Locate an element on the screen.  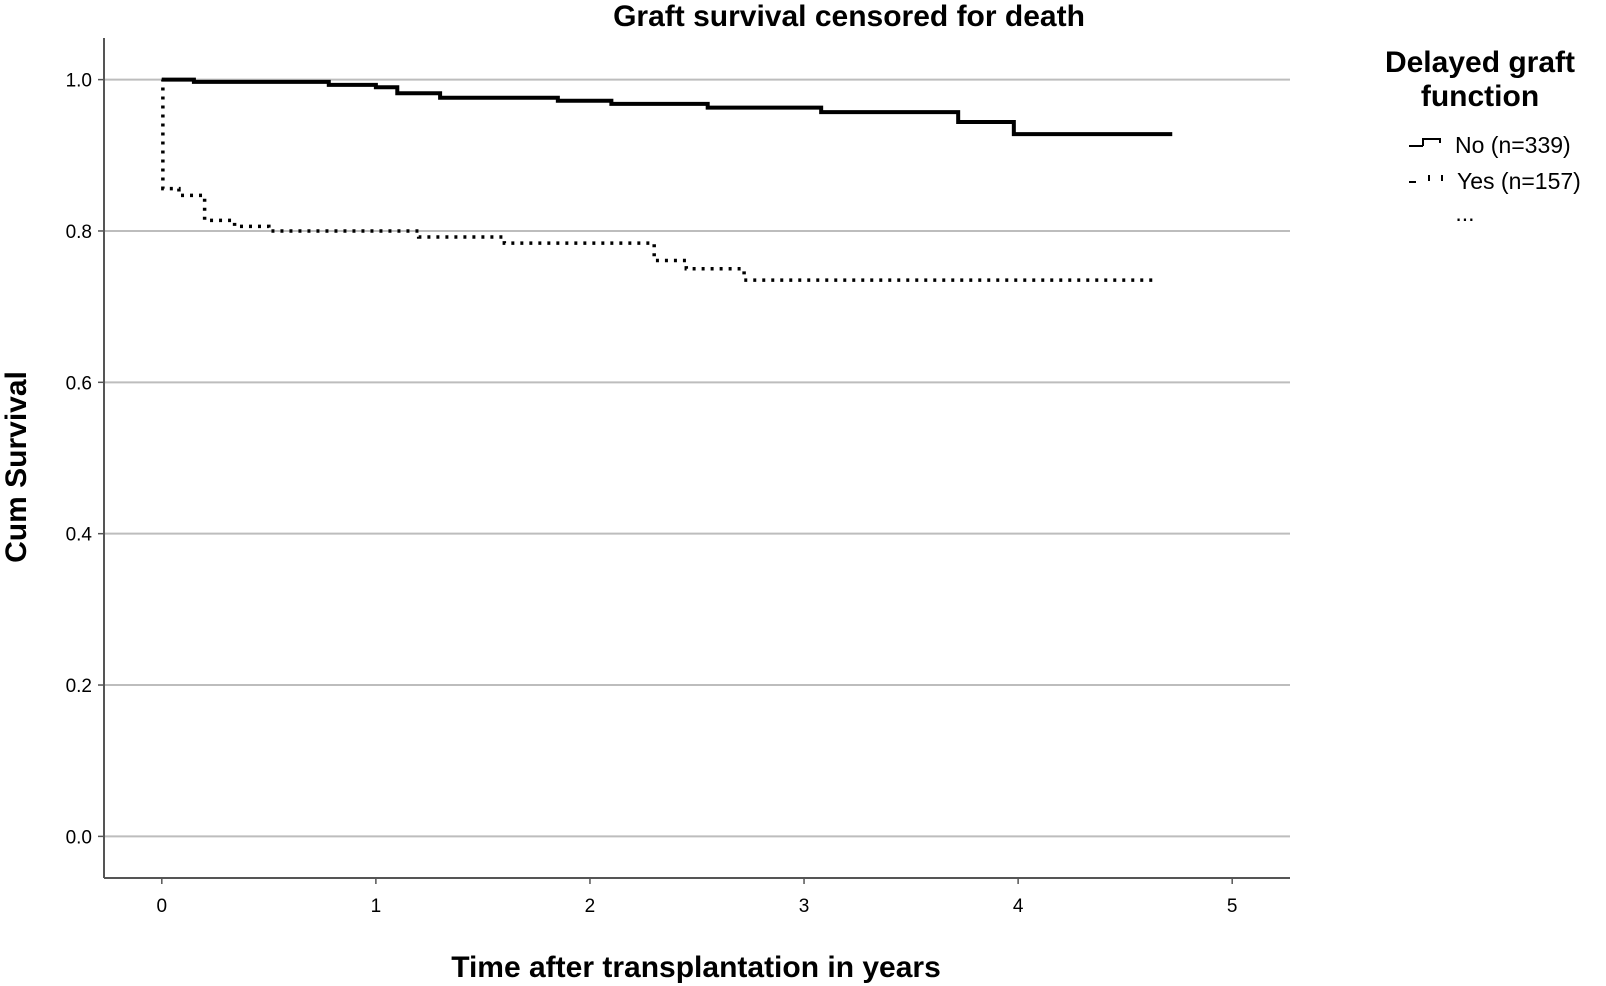
series-lines is located at coordinates (667, 179).